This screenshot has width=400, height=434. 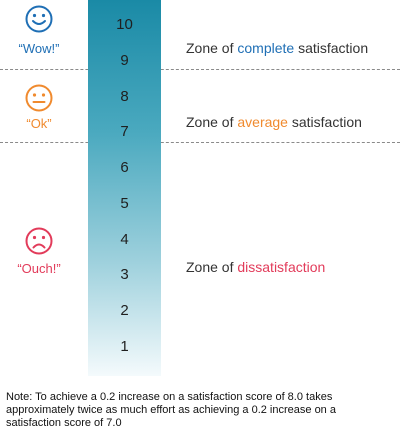 I want to click on tick-3: 3, so click(x=124, y=274).